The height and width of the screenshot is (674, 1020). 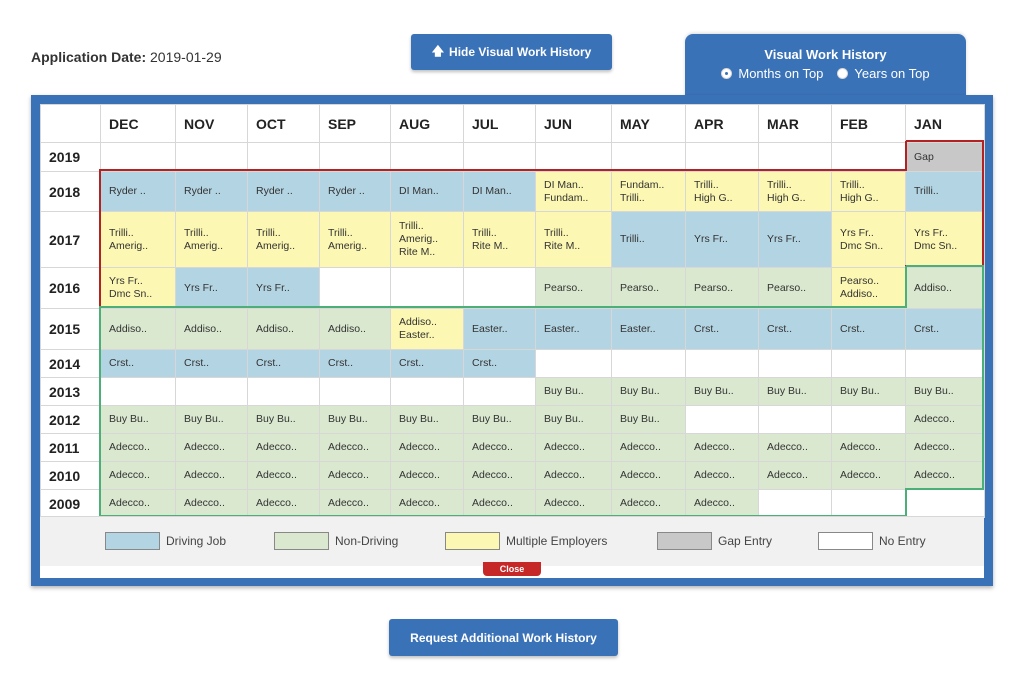 What do you see at coordinates (511, 52) in the screenshot?
I see `hide-visual-work-history-button: 🡅 Hide Visual Work History` at bounding box center [511, 52].